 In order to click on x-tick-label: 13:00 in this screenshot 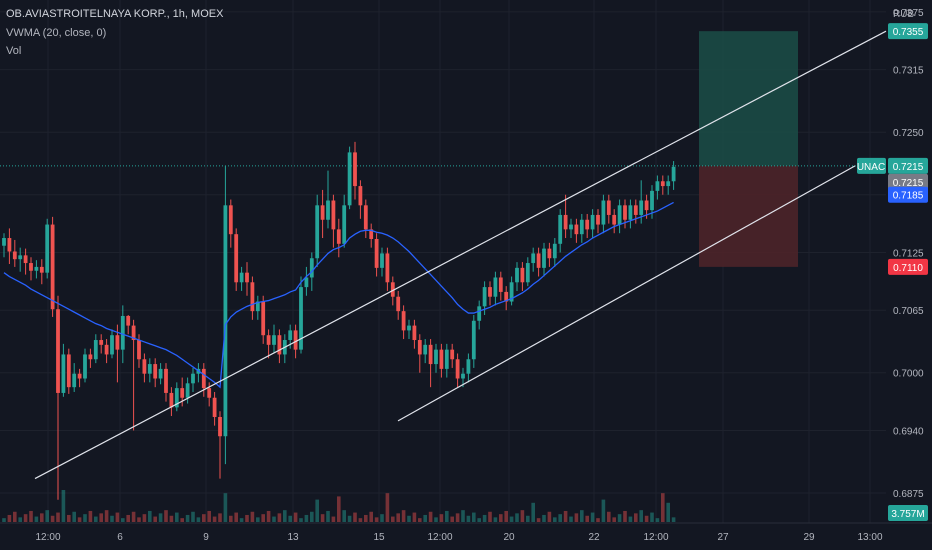, I will do `click(869, 537)`.